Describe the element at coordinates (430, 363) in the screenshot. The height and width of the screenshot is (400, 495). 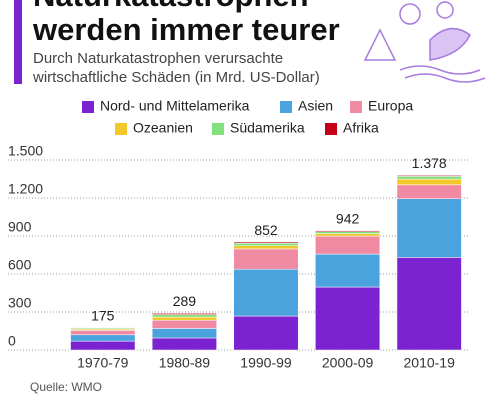
I see `x-tick-label: 2010-19` at that location.